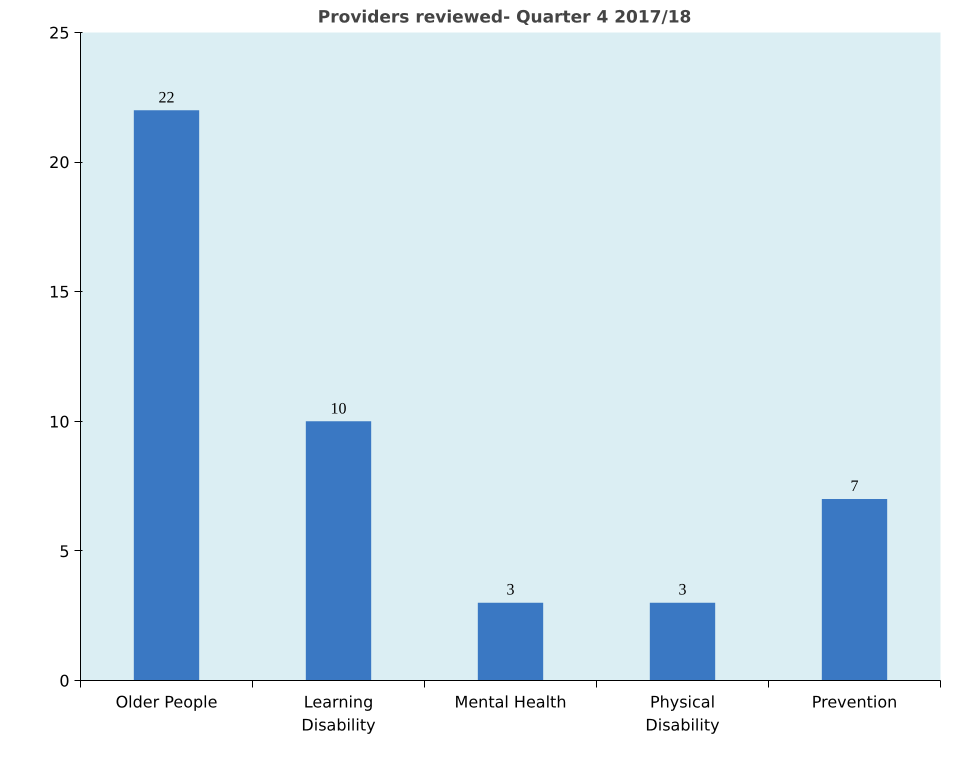  Describe the element at coordinates (682, 713) in the screenshot. I see `x-tick-label: Physical Disability` at that location.